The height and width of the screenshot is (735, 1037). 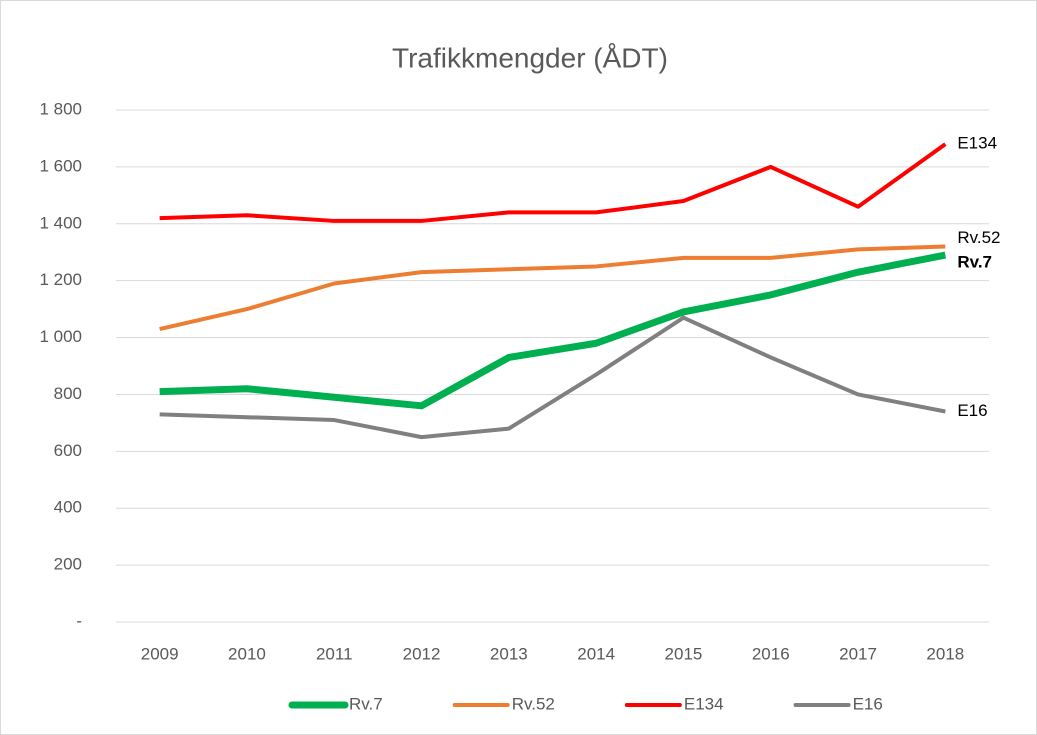 I want to click on y-tick-label: 400, so click(x=68, y=507).